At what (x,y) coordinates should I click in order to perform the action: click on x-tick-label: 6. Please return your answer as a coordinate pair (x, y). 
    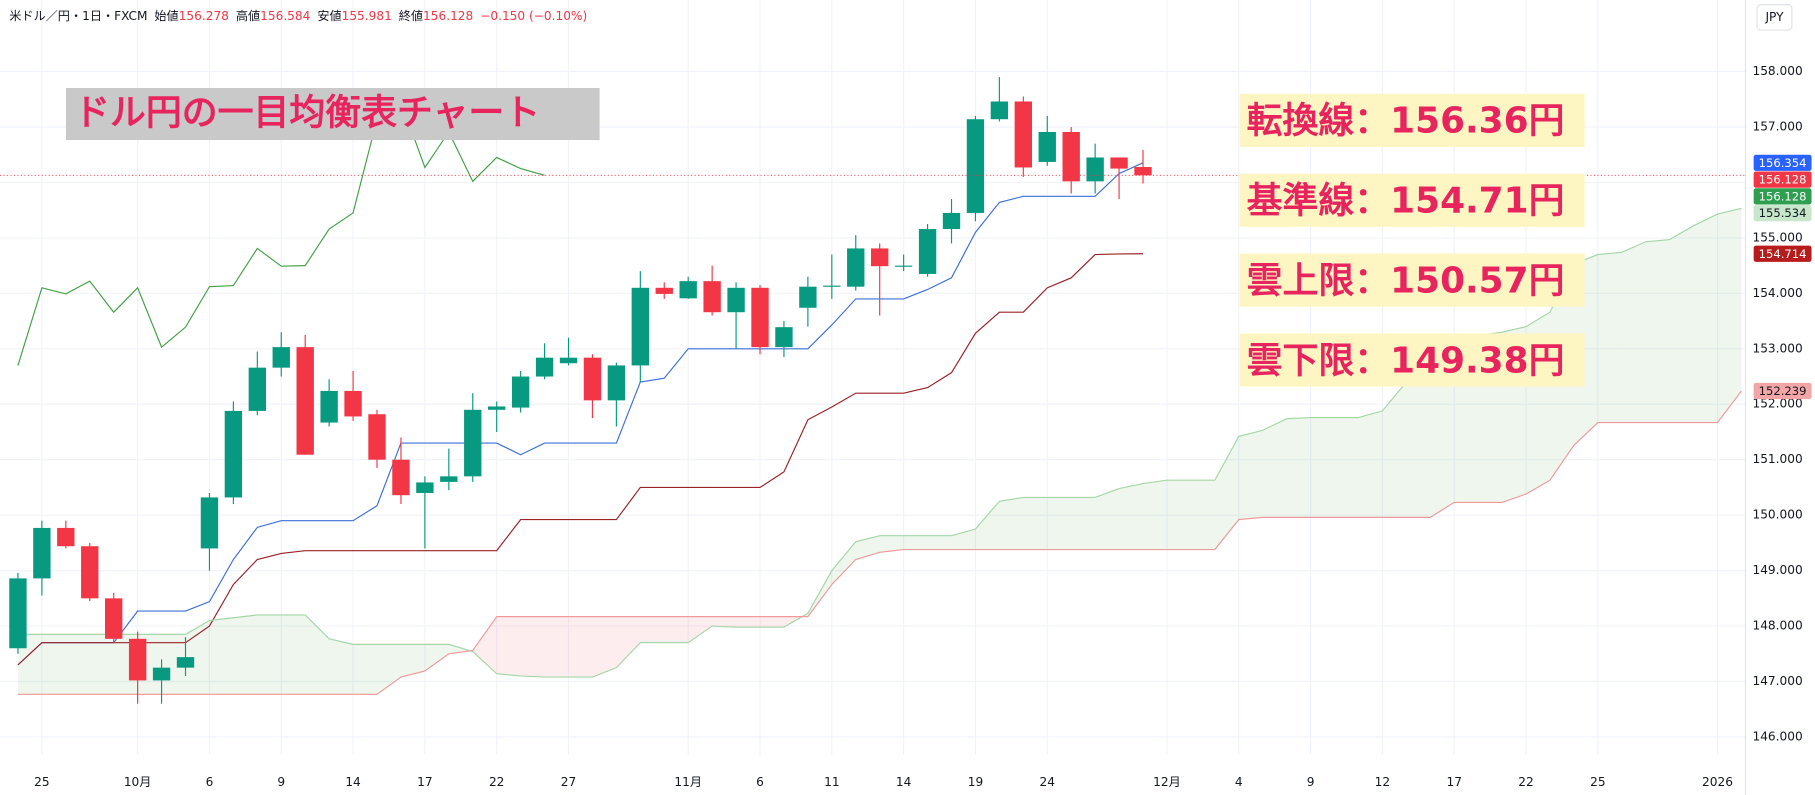
    Looking at the image, I should click on (210, 782).